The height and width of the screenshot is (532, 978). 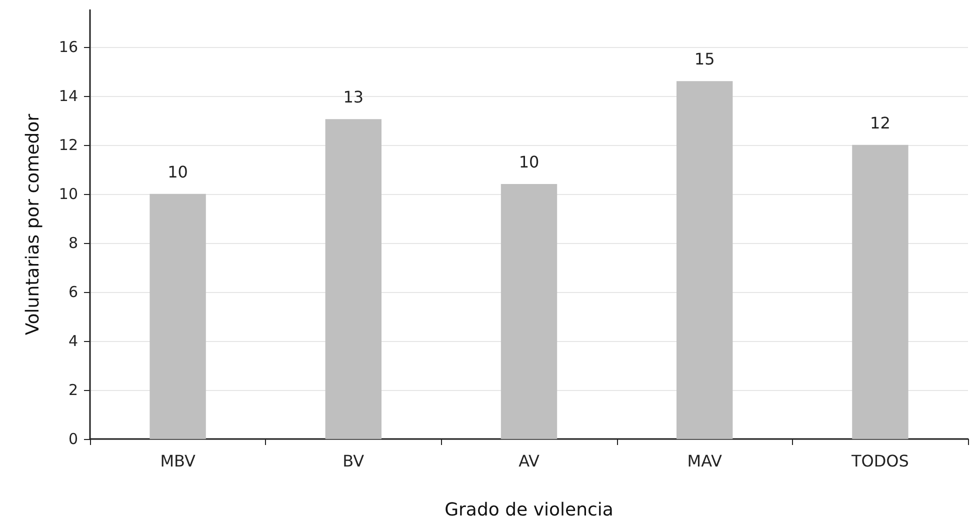 What do you see at coordinates (529, 461) in the screenshot?
I see `x-tick-label: AV` at bounding box center [529, 461].